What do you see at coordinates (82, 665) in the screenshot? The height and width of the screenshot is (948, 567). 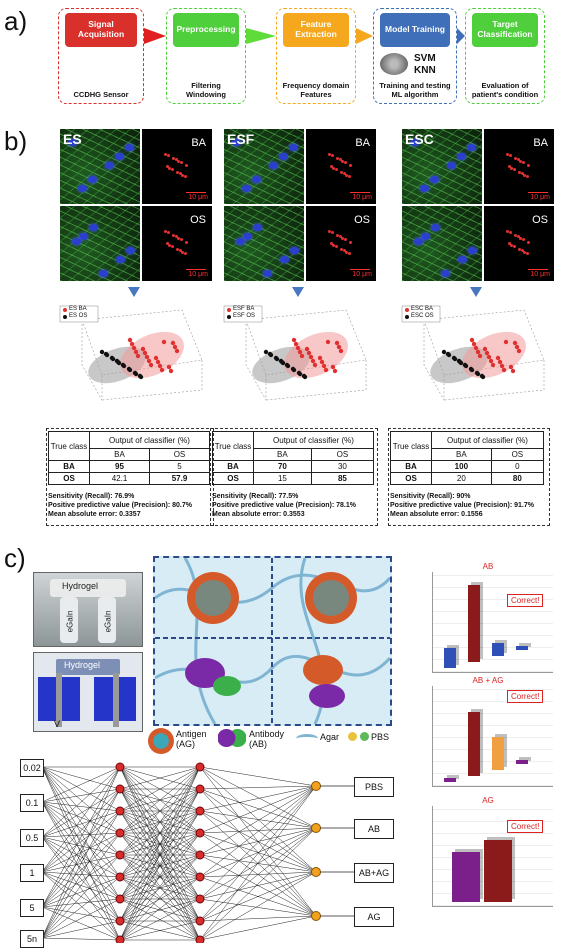 I see `hydrogel-schematic-label: Hydrogel` at bounding box center [82, 665].